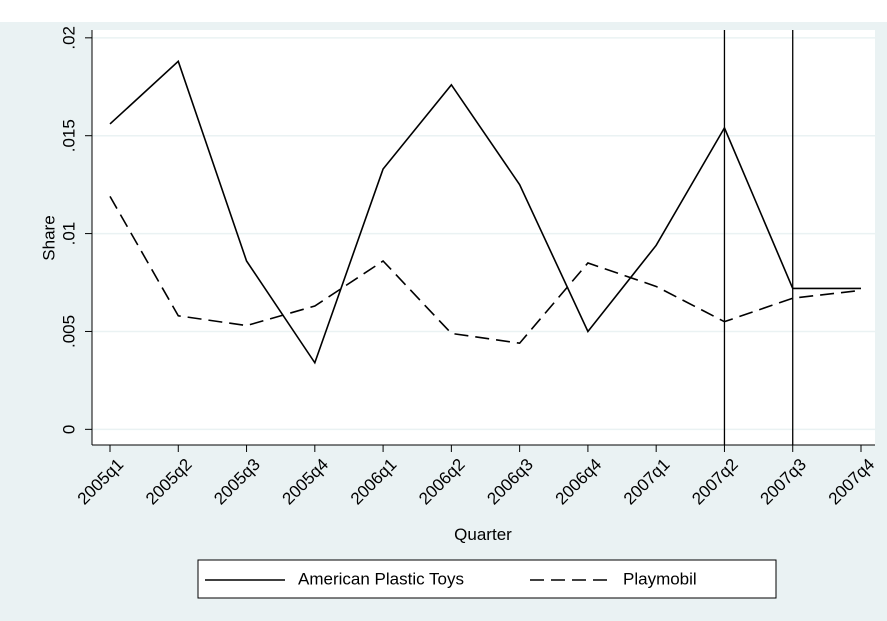 This screenshot has width=887, height=621. I want to click on y-tick-label: .015, so click(68, 135).